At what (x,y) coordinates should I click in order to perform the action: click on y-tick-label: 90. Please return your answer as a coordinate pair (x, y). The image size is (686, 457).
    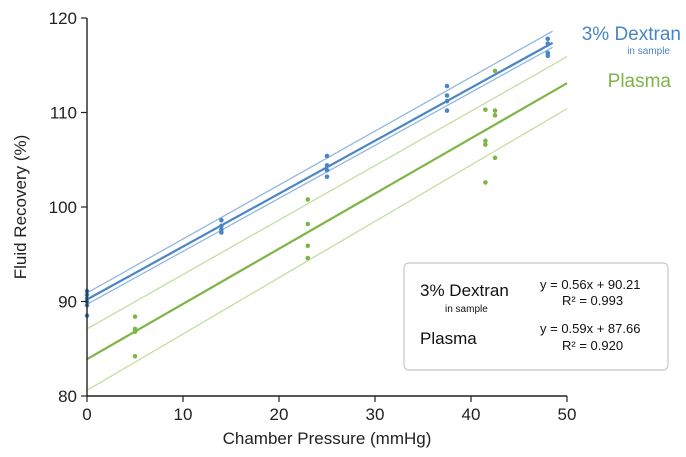
    Looking at the image, I should click on (67, 302).